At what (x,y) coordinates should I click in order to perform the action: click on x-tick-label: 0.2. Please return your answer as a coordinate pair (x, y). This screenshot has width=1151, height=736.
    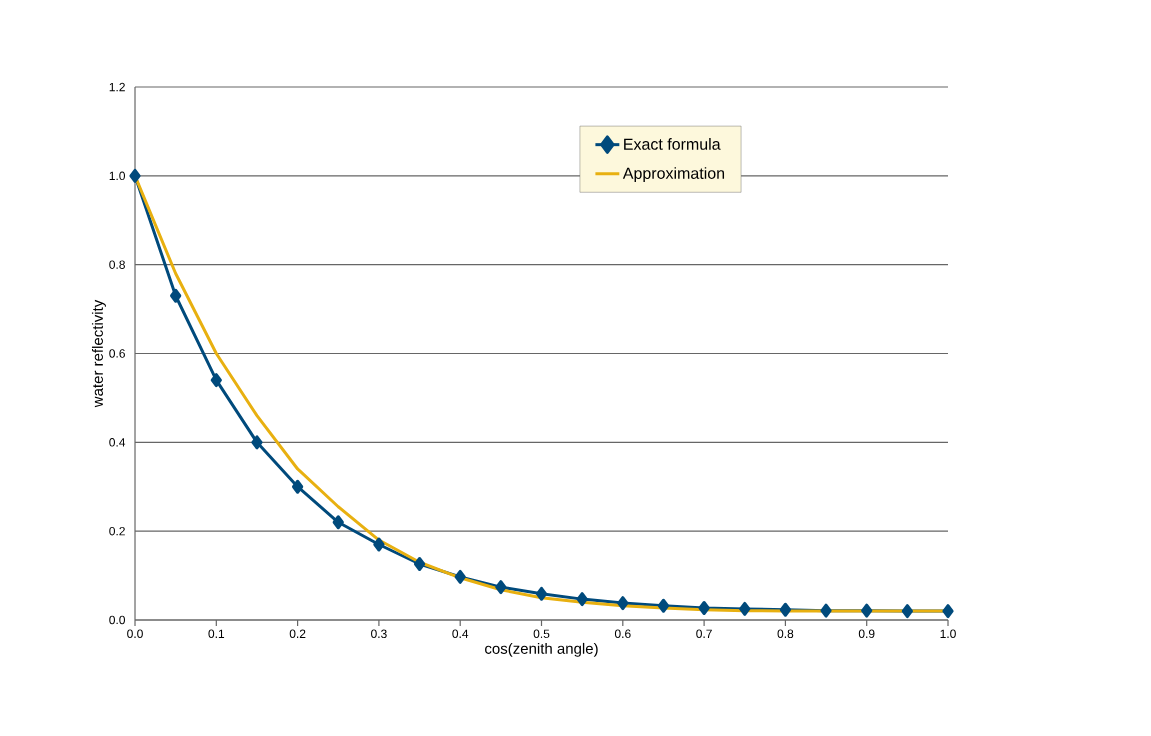
    Looking at the image, I should click on (297, 634).